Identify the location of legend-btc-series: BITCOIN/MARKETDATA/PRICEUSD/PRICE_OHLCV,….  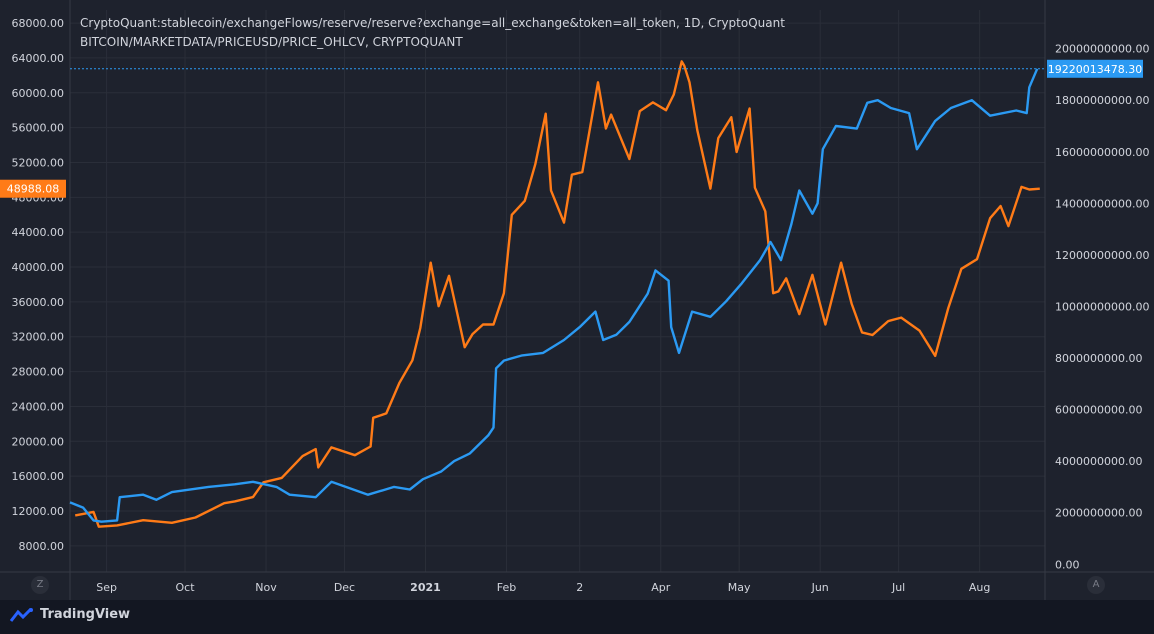
(271, 42).